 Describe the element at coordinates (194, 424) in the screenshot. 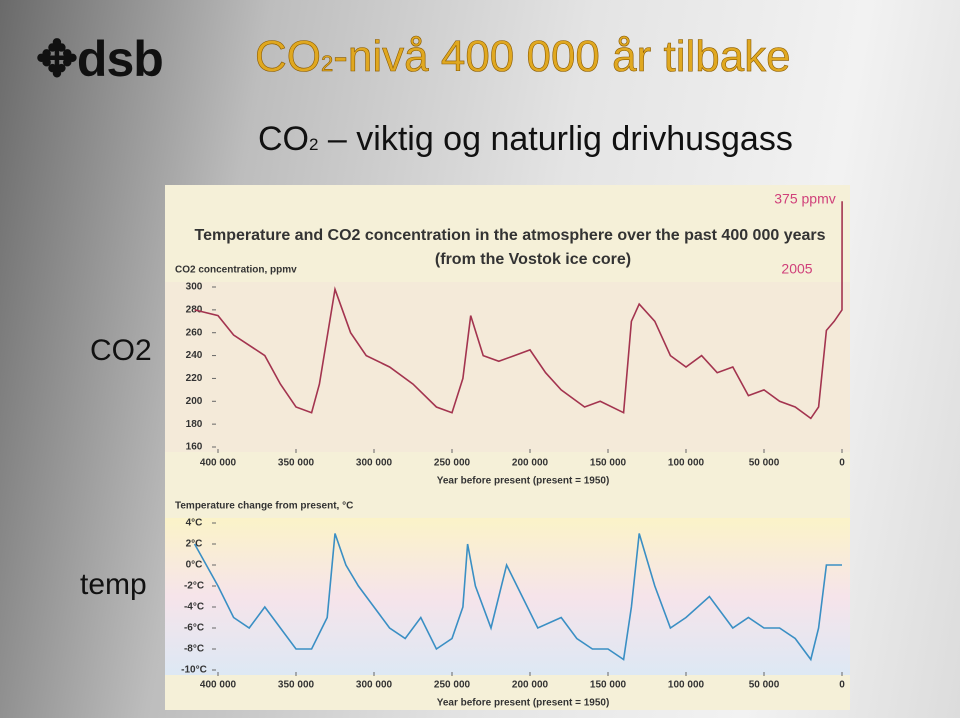

I see `y-tick-label: 180` at that location.